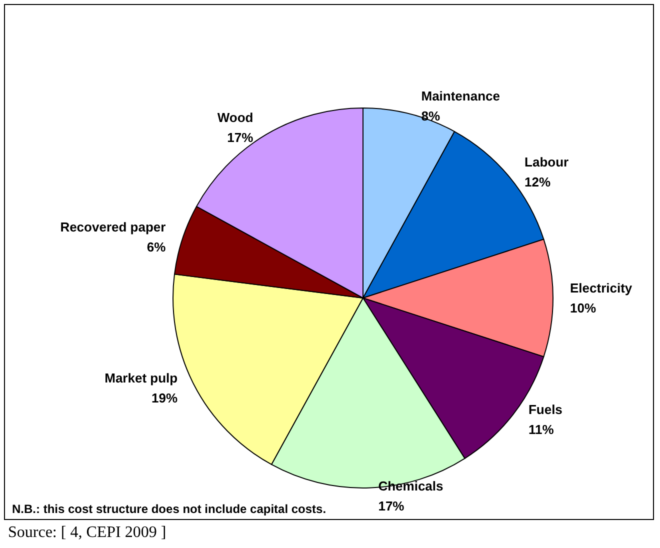 The height and width of the screenshot is (548, 660). Describe the element at coordinates (141, 378) in the screenshot. I see `slice-label: Market pulp` at that location.